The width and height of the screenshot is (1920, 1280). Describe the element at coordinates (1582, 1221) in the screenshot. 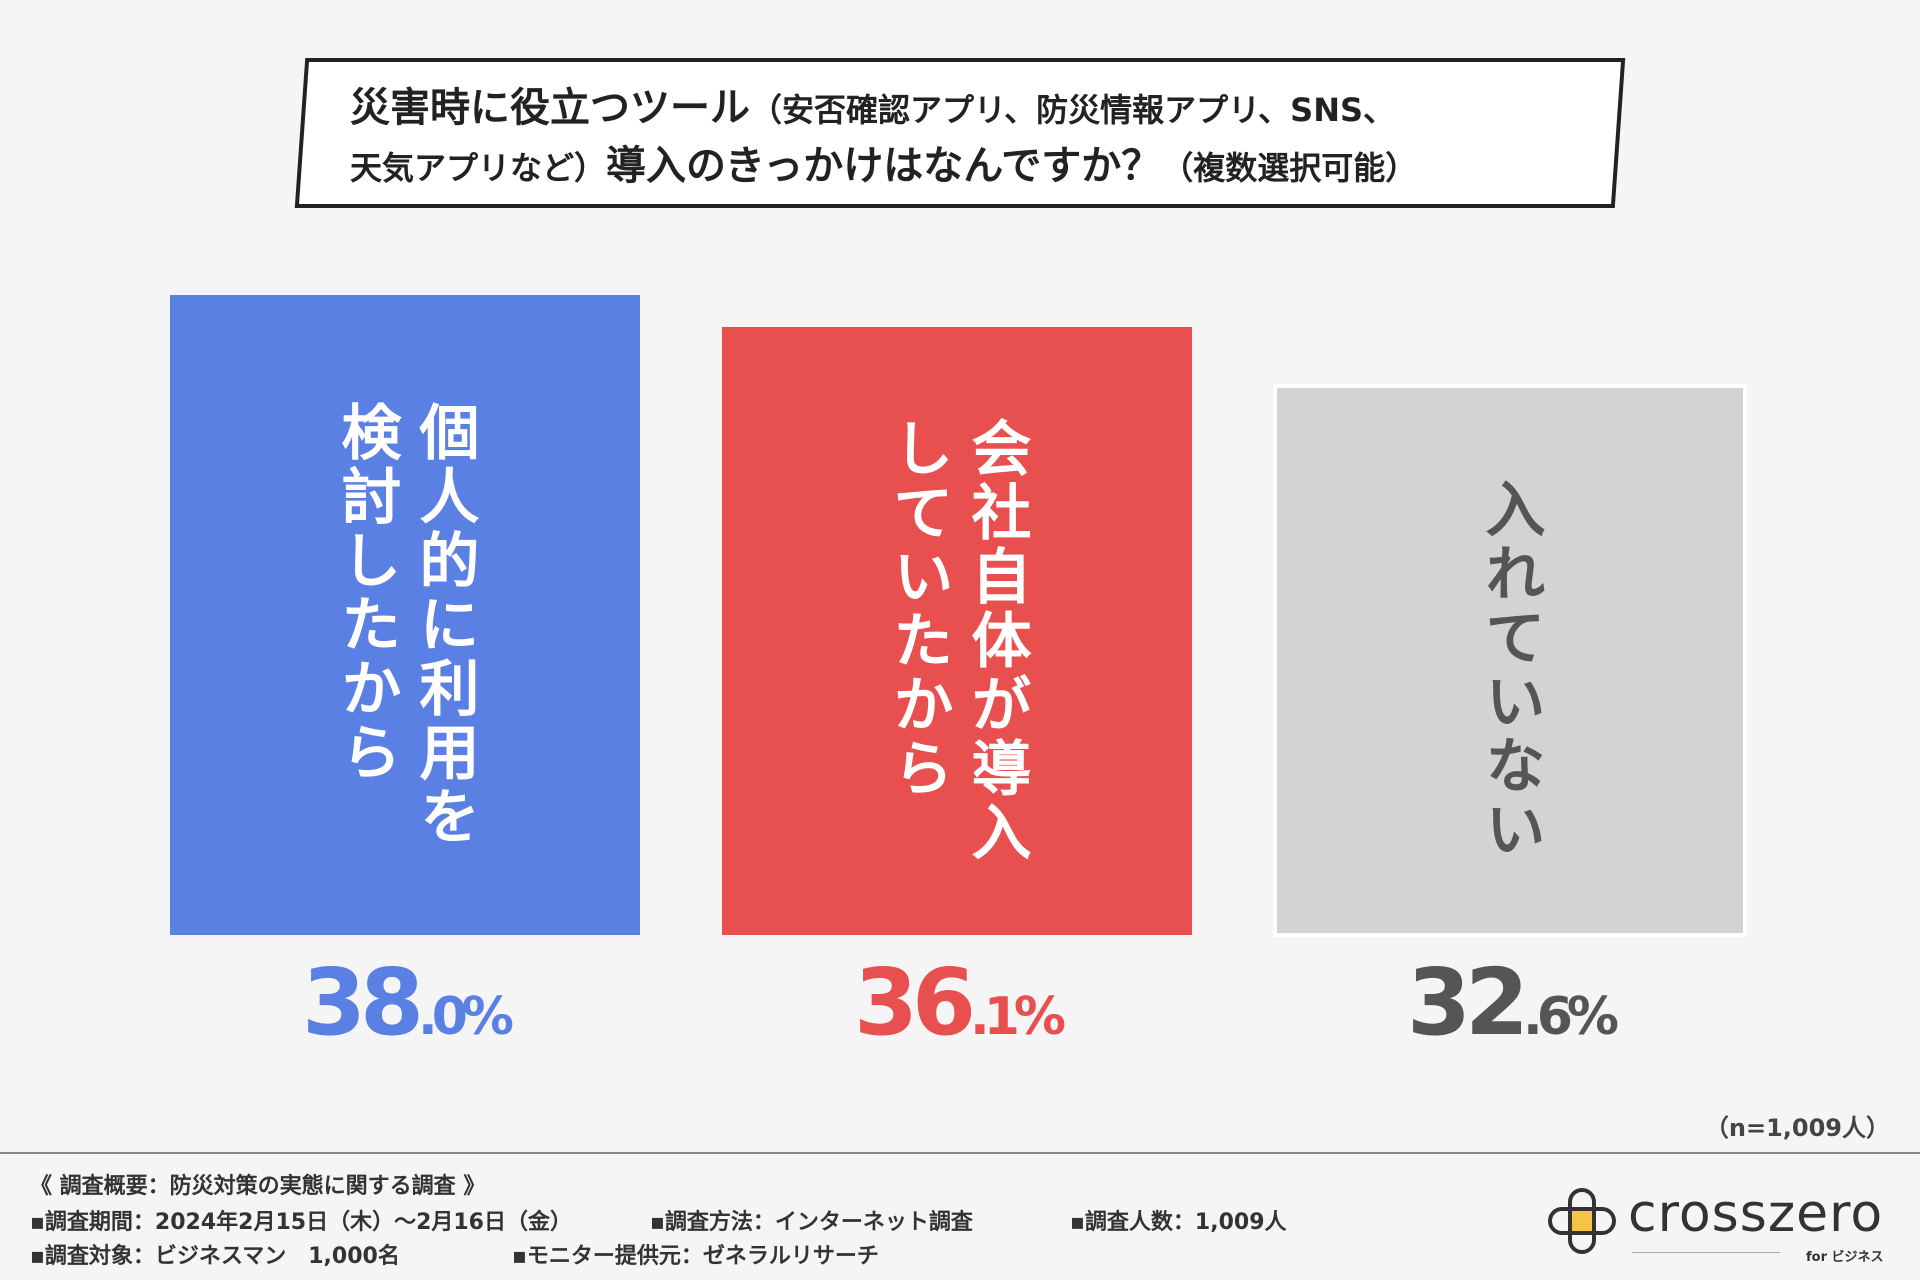

I see `crosszero-logo-icon` at that location.